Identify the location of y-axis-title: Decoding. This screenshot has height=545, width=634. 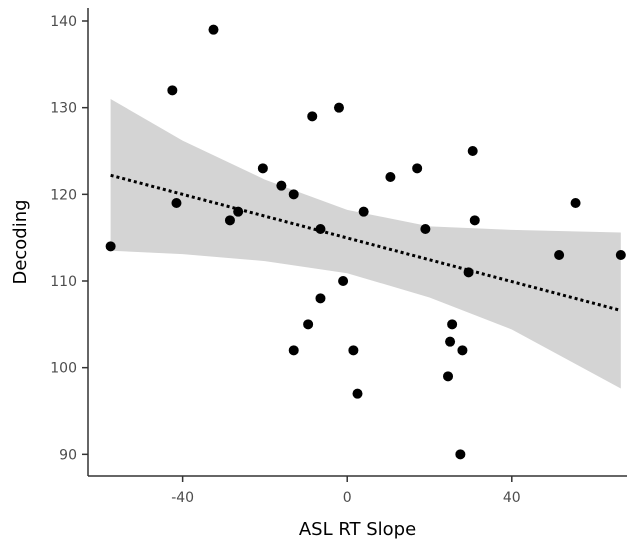
(20, 241).